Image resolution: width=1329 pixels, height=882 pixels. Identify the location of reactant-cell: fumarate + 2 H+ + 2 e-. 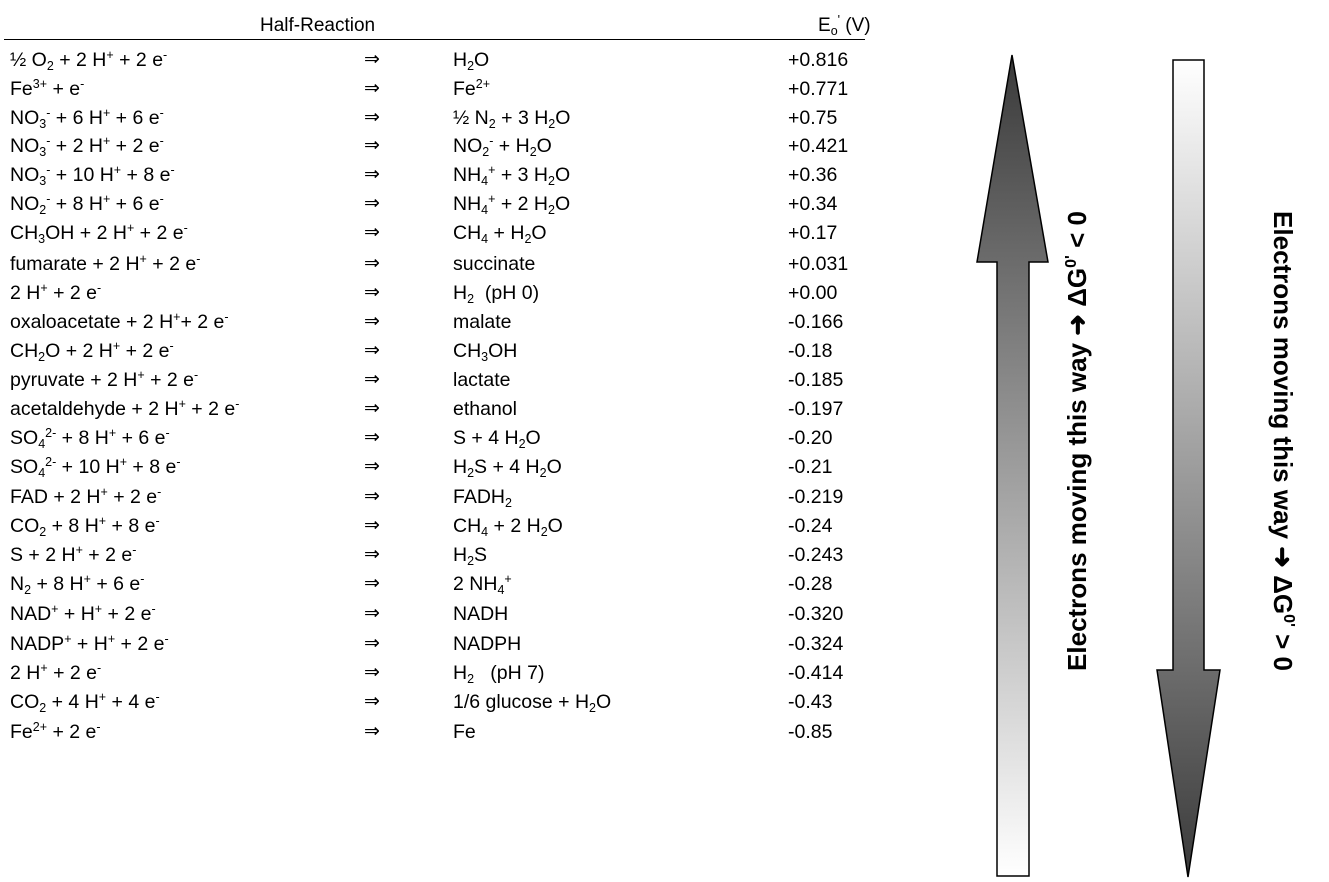
(105, 263).